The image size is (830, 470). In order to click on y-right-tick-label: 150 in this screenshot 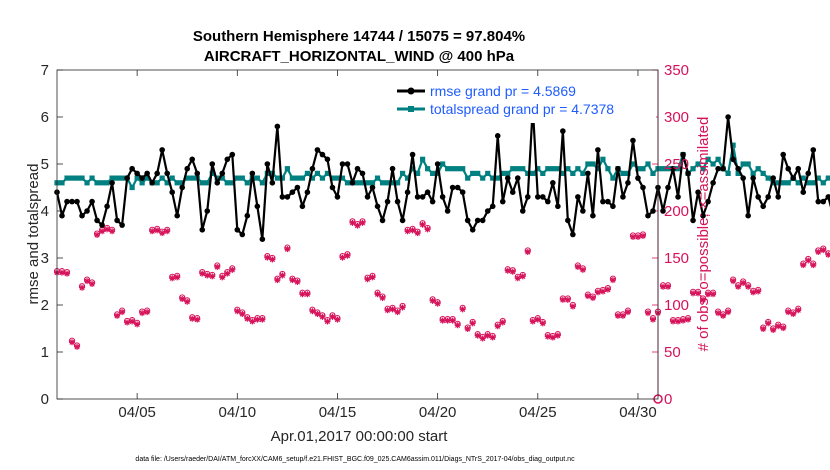, I will do `click(676, 258)`.